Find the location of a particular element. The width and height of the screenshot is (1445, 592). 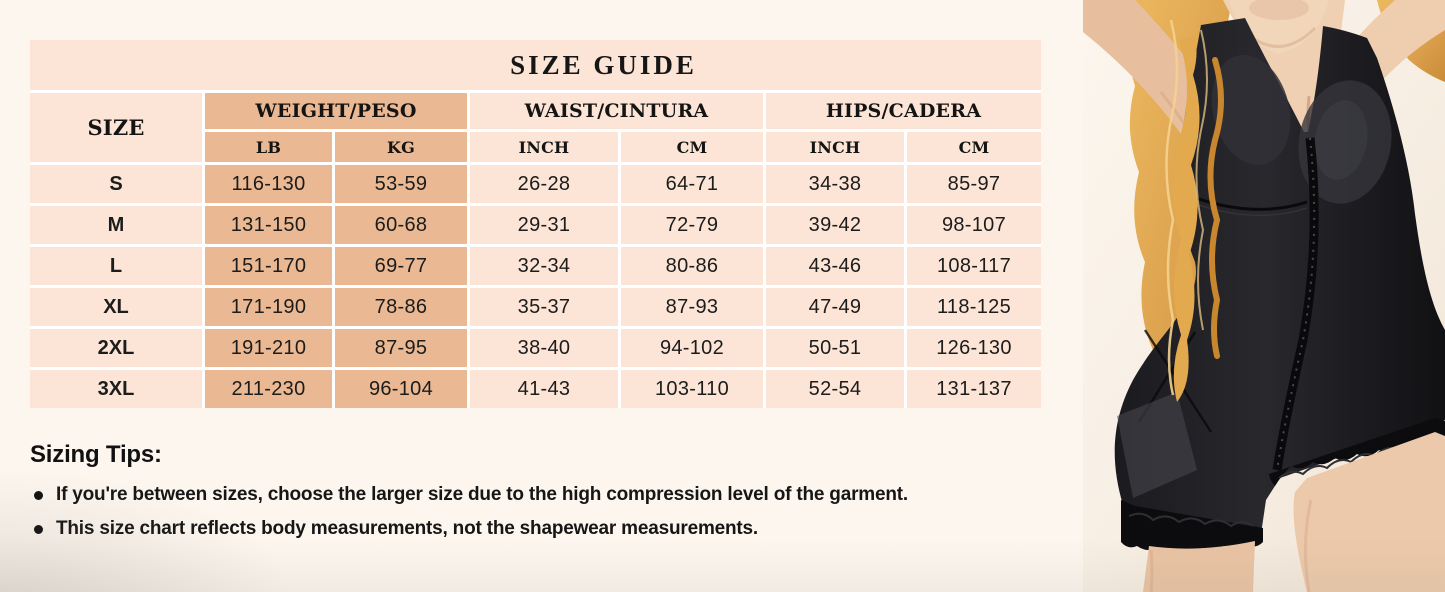

column-header-hips-cm: CM is located at coordinates (974, 147).